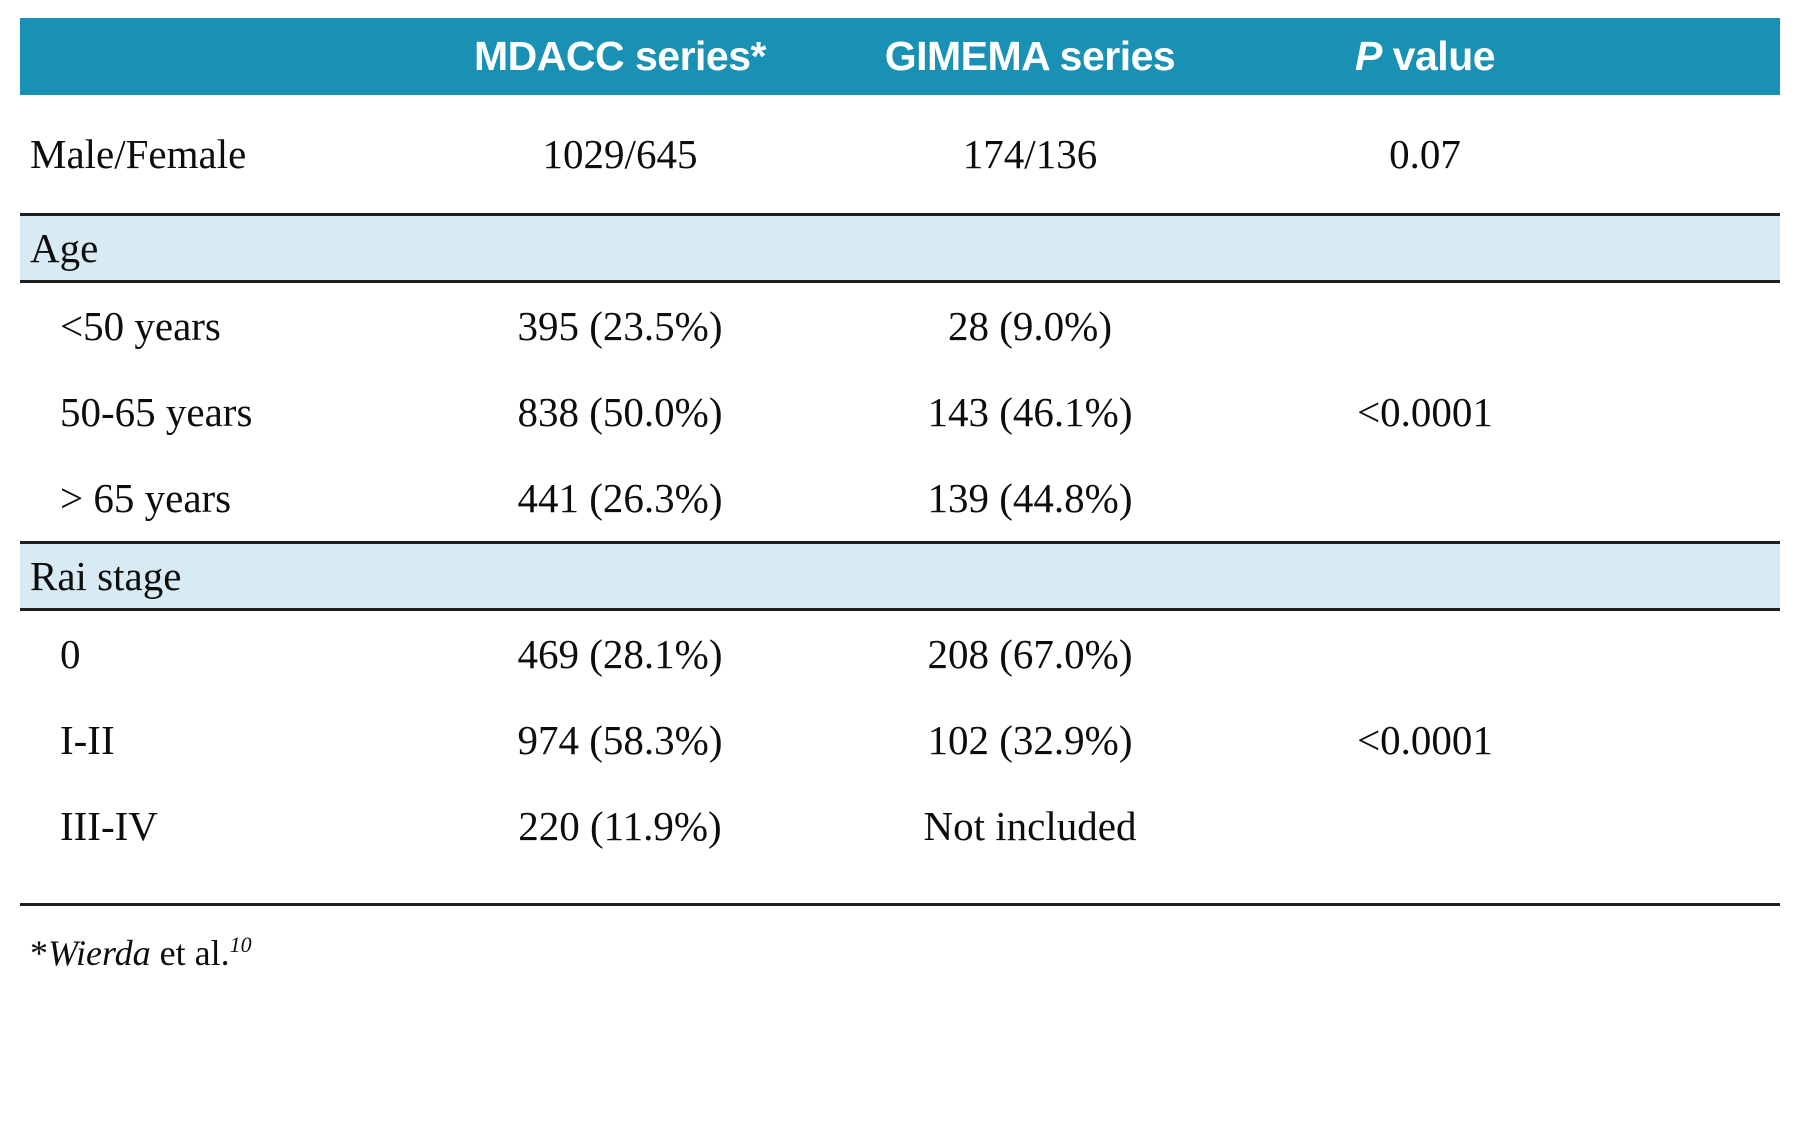  I want to click on table-header-row: MDACC series* GIMEMA series P value, so click(900, 56).